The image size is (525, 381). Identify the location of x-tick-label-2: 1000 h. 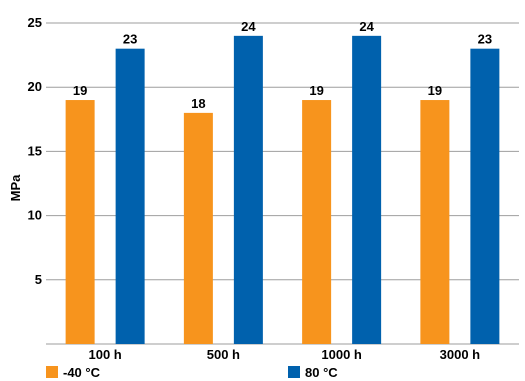
(341, 354).